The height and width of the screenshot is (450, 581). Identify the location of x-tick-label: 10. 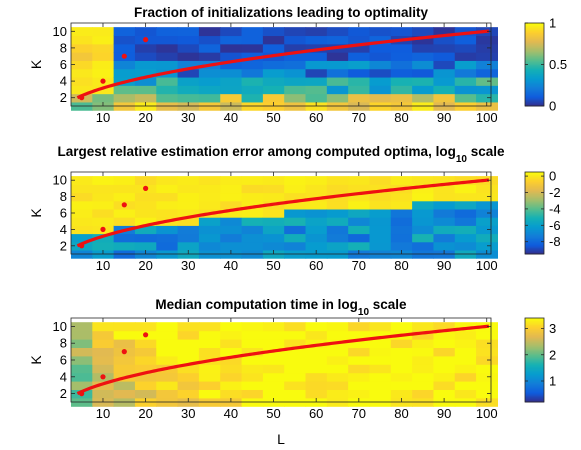
(103, 413).